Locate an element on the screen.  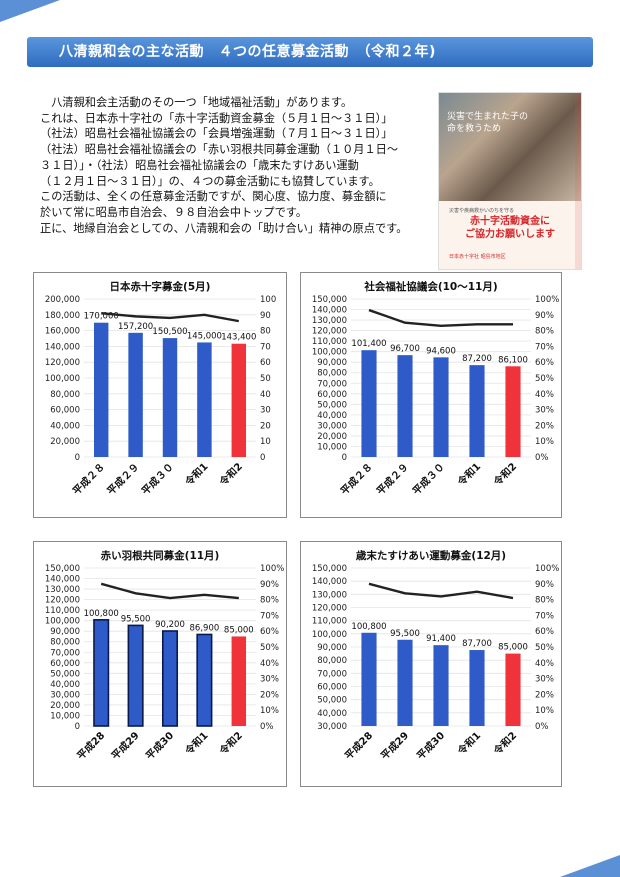
intro-line: 於いて常に昭島市自治会、９８自治会中トップです。 is located at coordinates (174, 212).